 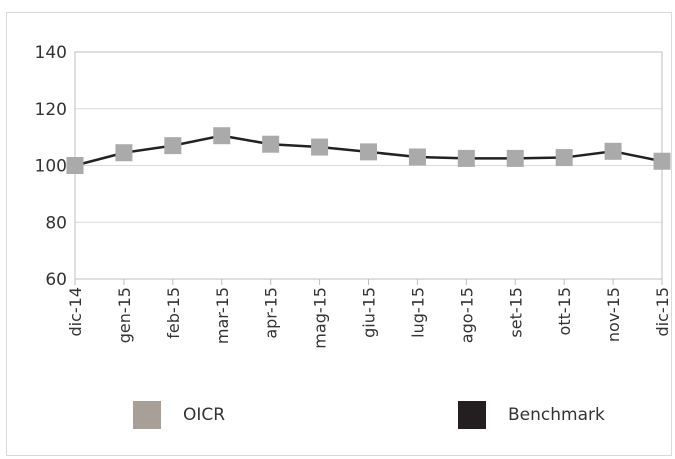 I want to click on y-tick-label: 120, so click(x=51, y=110).